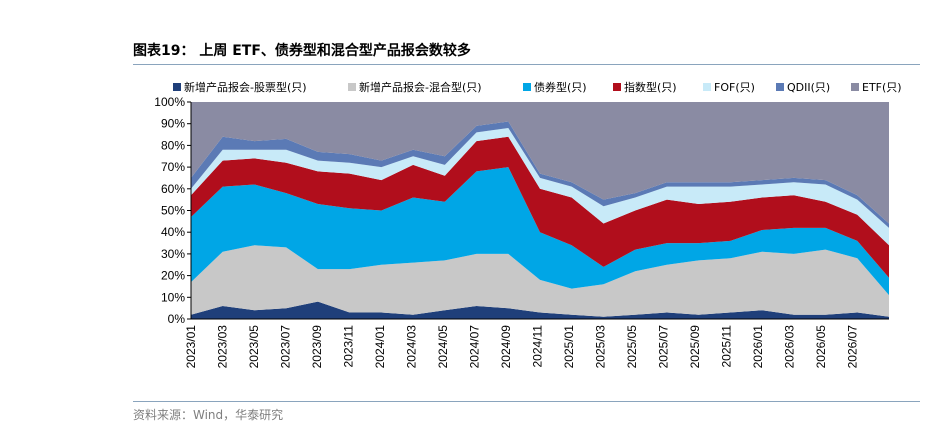 This screenshot has height=428, width=926. Describe the element at coordinates (254, 347) in the screenshot. I see `x-tick-label: 2023/05` at that location.